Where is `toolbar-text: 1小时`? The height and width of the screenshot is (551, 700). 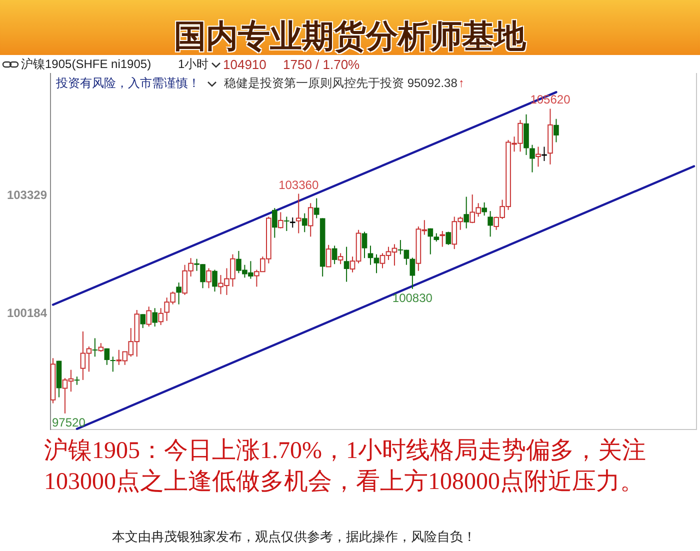 toolbar-text: 1小时 is located at coordinates (193, 64).